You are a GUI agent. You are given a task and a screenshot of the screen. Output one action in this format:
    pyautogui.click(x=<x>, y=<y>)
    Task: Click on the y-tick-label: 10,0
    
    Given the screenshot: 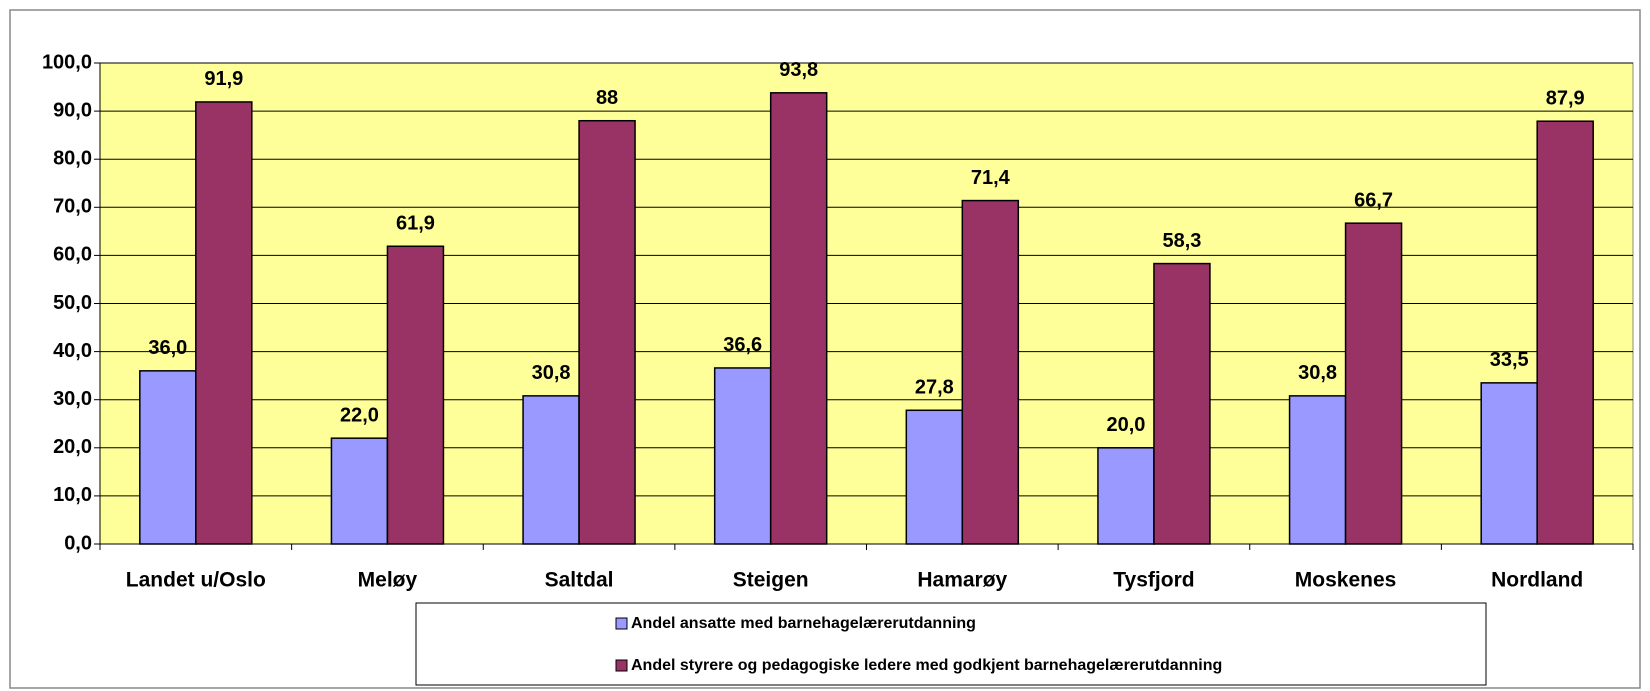 What is the action you would take?
    pyautogui.click(x=72, y=495)
    